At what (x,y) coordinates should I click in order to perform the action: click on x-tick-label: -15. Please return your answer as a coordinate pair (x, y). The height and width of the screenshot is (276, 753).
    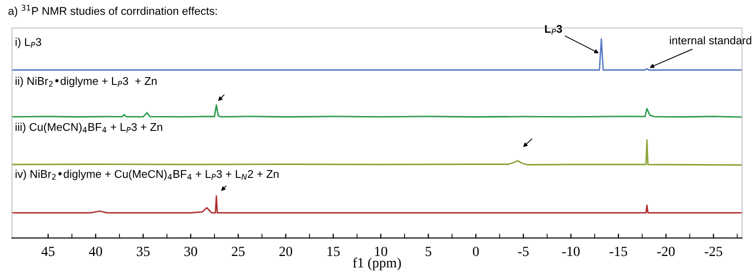
    Looking at the image, I should click on (619, 251).